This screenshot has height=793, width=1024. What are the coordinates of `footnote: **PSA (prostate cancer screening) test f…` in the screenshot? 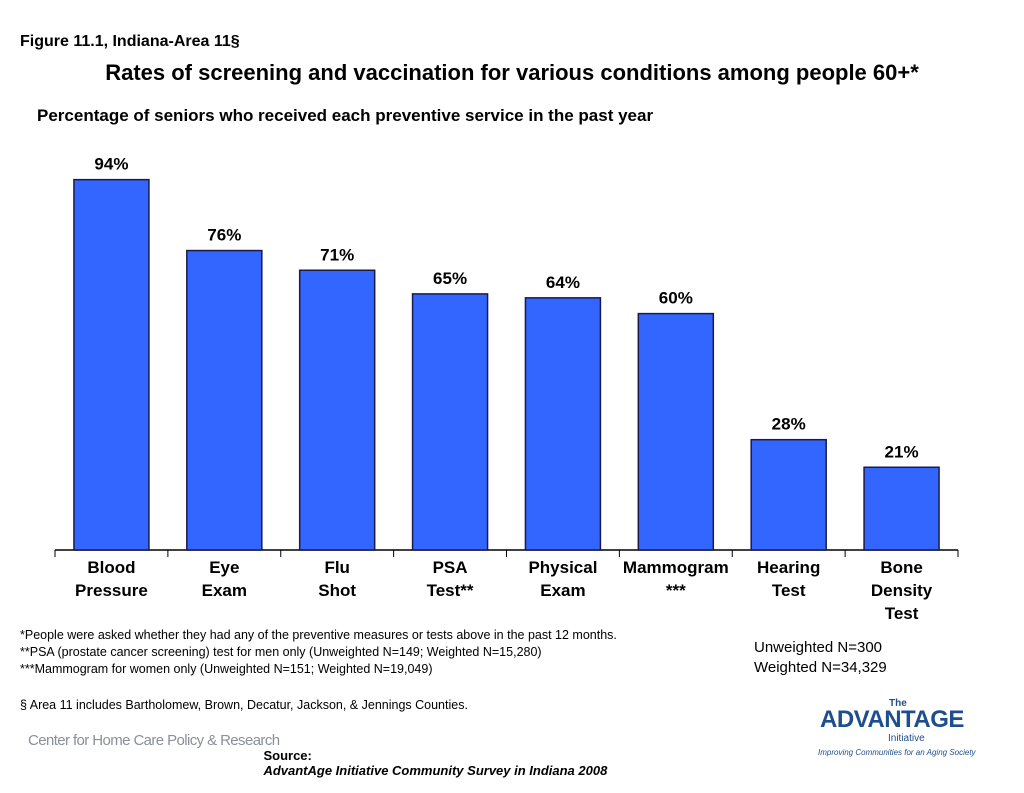 It's located at (281, 652).